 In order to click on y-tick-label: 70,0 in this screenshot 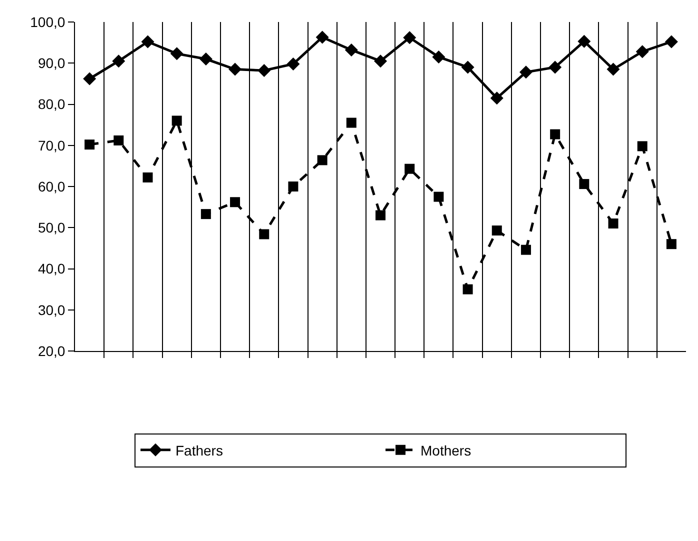, I will do `click(52, 145)`.